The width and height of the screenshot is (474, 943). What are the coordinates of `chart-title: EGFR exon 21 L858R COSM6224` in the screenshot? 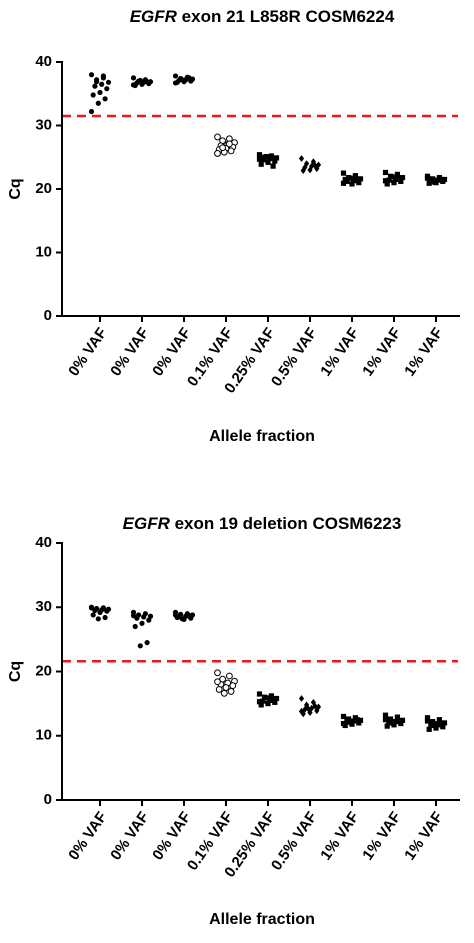 It's located at (262, 16).